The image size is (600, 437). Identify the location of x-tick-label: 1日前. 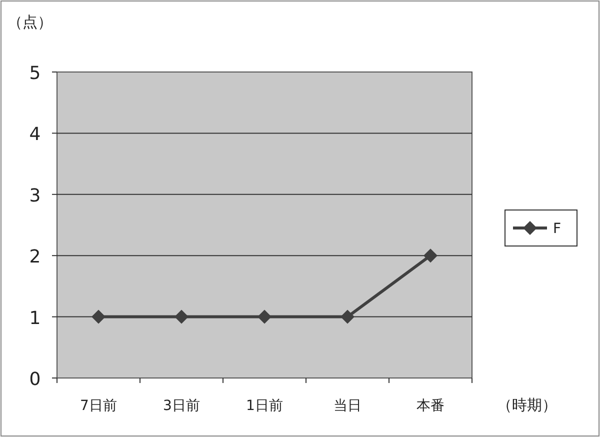
(264, 406).